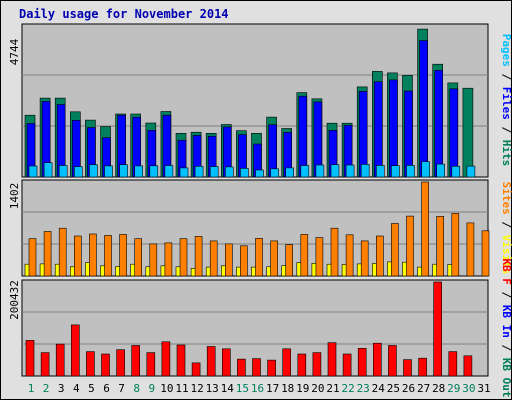  What do you see at coordinates (506, 271) in the screenshot?
I see `legend-kbf: KB F` at bounding box center [506, 271].